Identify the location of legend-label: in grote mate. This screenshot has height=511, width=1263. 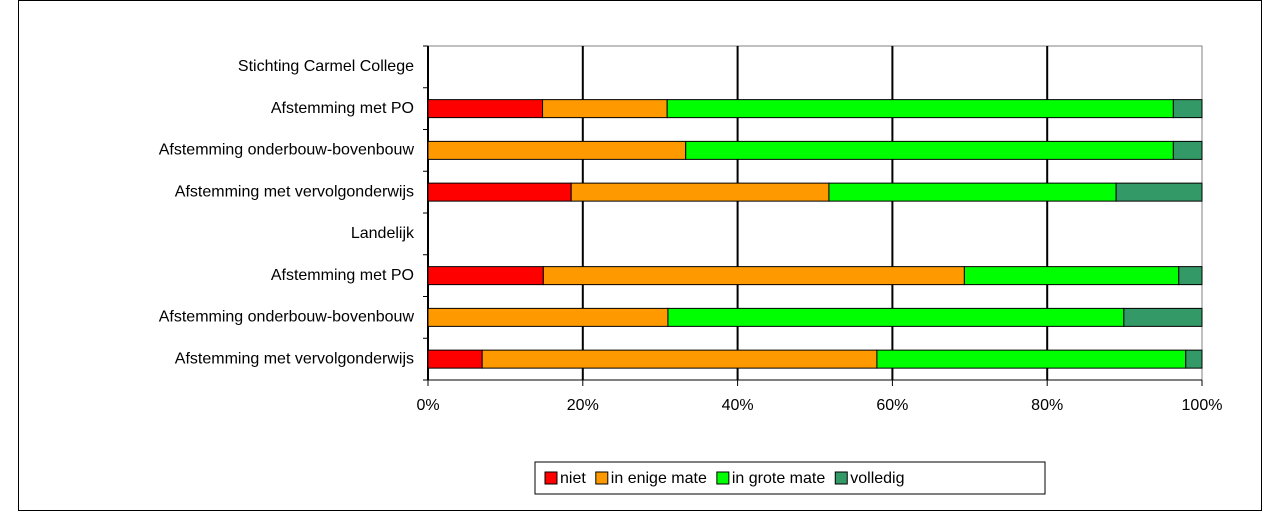
(778, 478).